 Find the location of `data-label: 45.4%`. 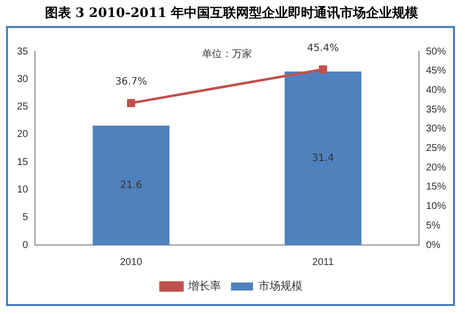

data-label: 45.4% is located at coordinates (323, 48).